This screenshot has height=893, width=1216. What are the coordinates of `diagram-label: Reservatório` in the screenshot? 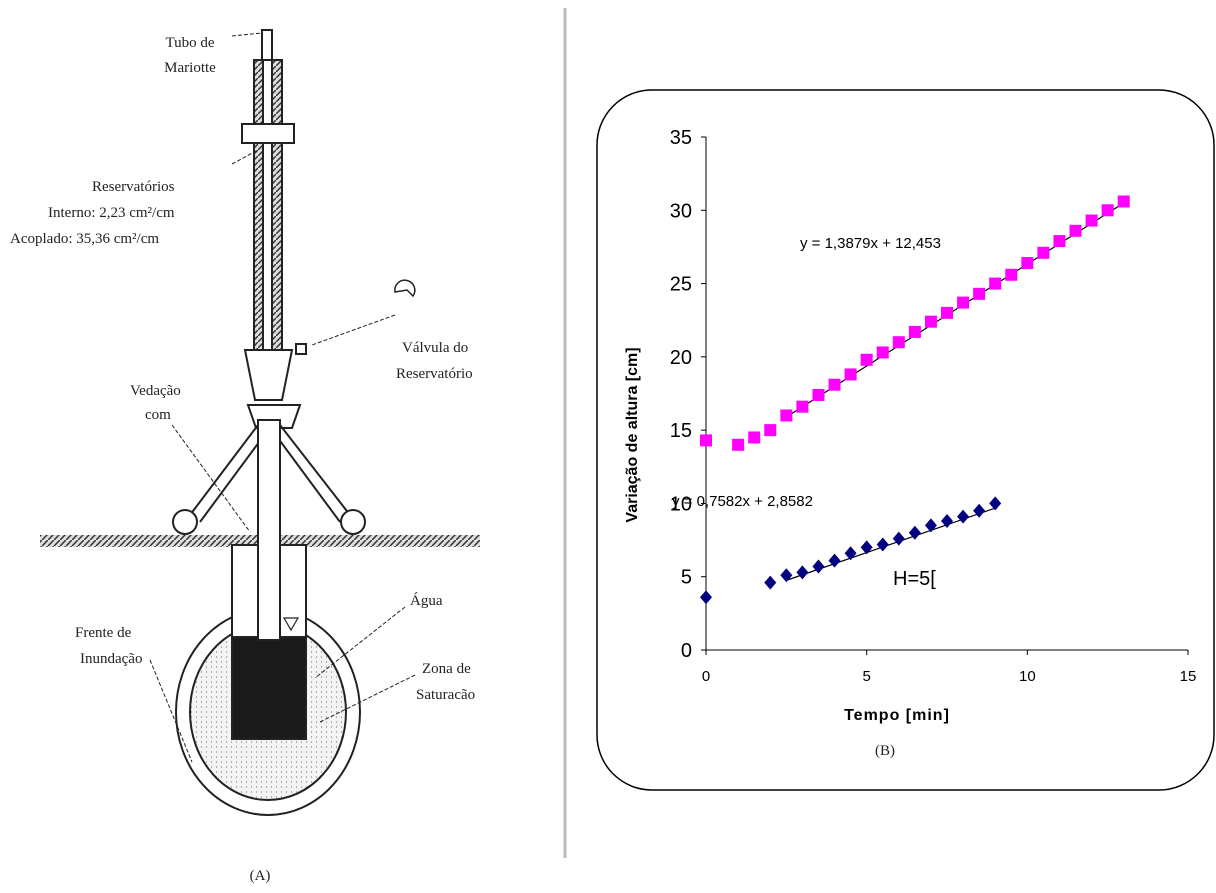 It's located at (434, 374).